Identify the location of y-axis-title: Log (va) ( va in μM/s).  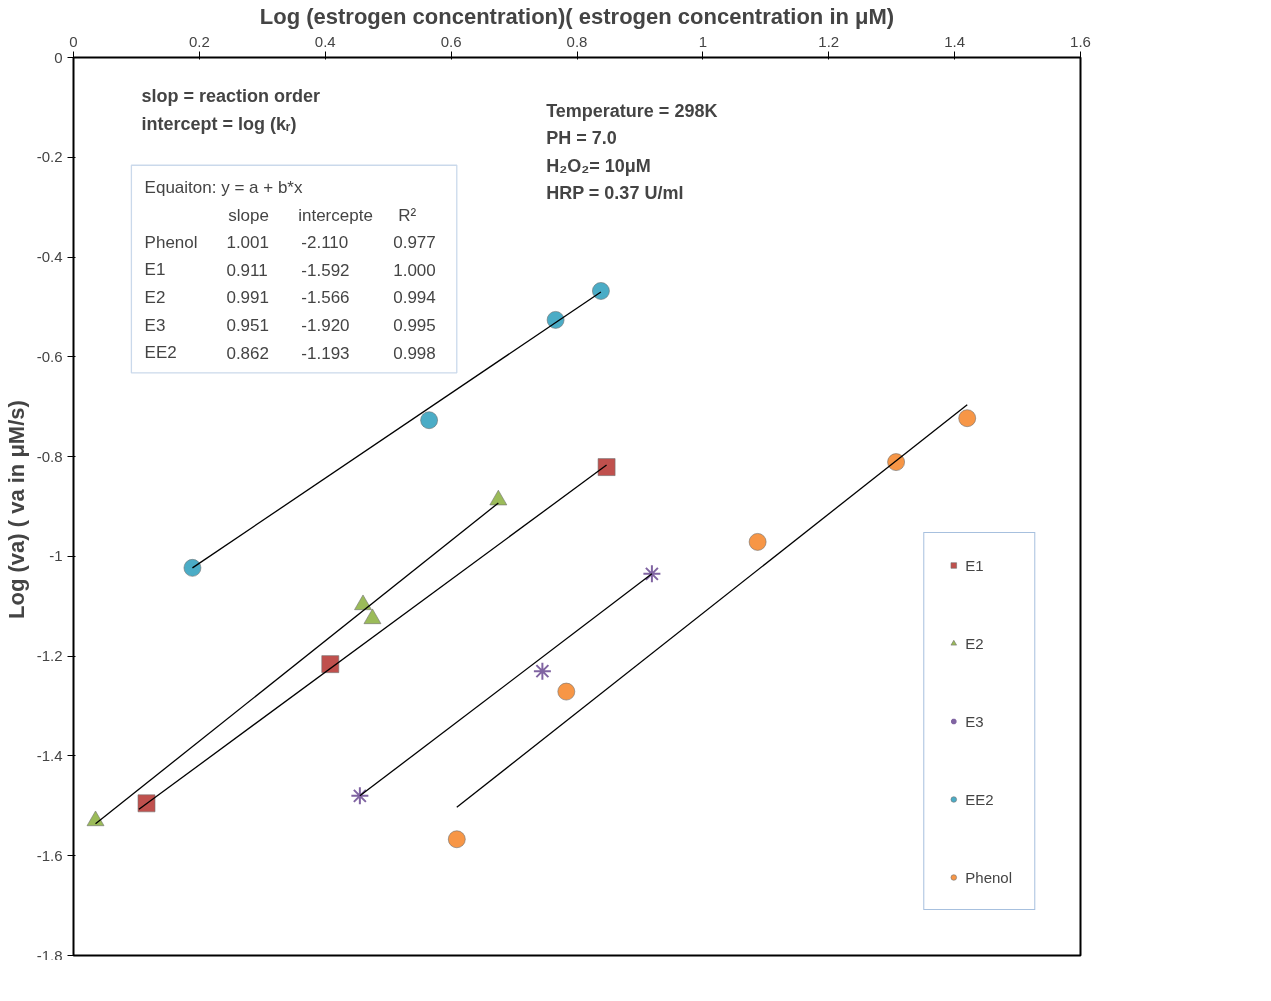
(16, 509).